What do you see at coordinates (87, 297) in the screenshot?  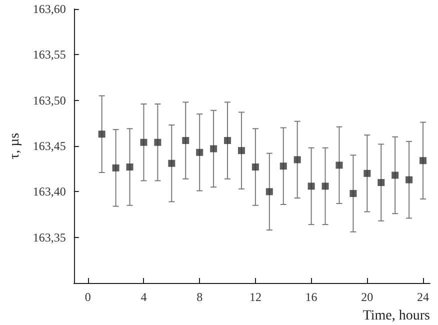 I see `x-tick-label: 0` at bounding box center [87, 297].